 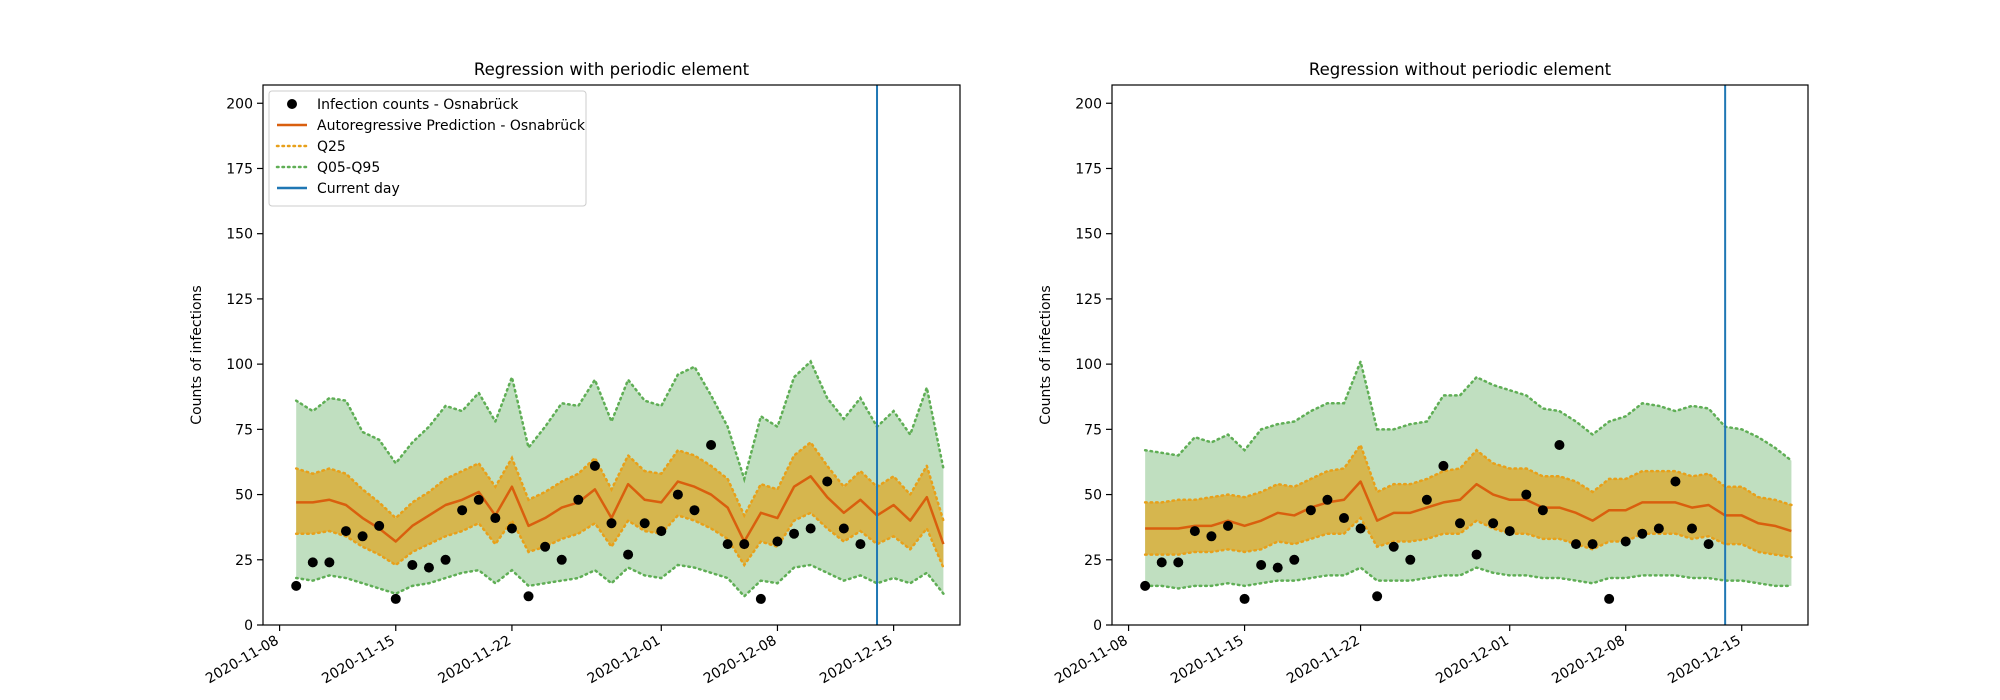 What do you see at coordinates (451, 126) in the screenshot?
I see `legend-label: Autoregressive Prediction - Osnabrück` at bounding box center [451, 126].